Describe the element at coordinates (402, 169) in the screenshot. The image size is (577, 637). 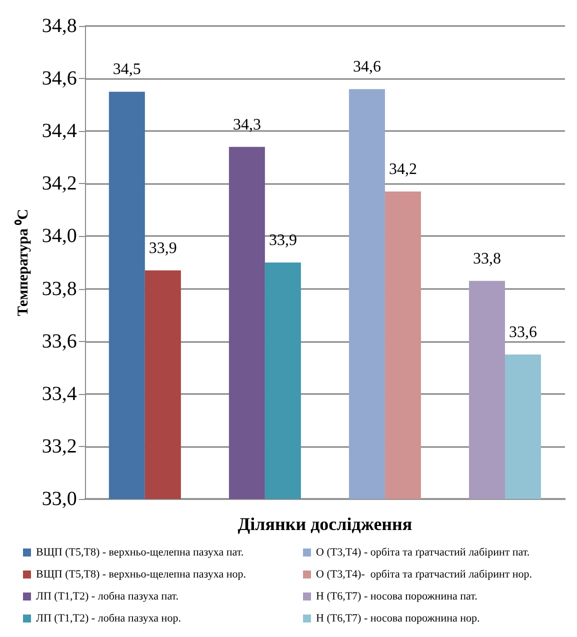
I see `data-label: 34,2` at that location.